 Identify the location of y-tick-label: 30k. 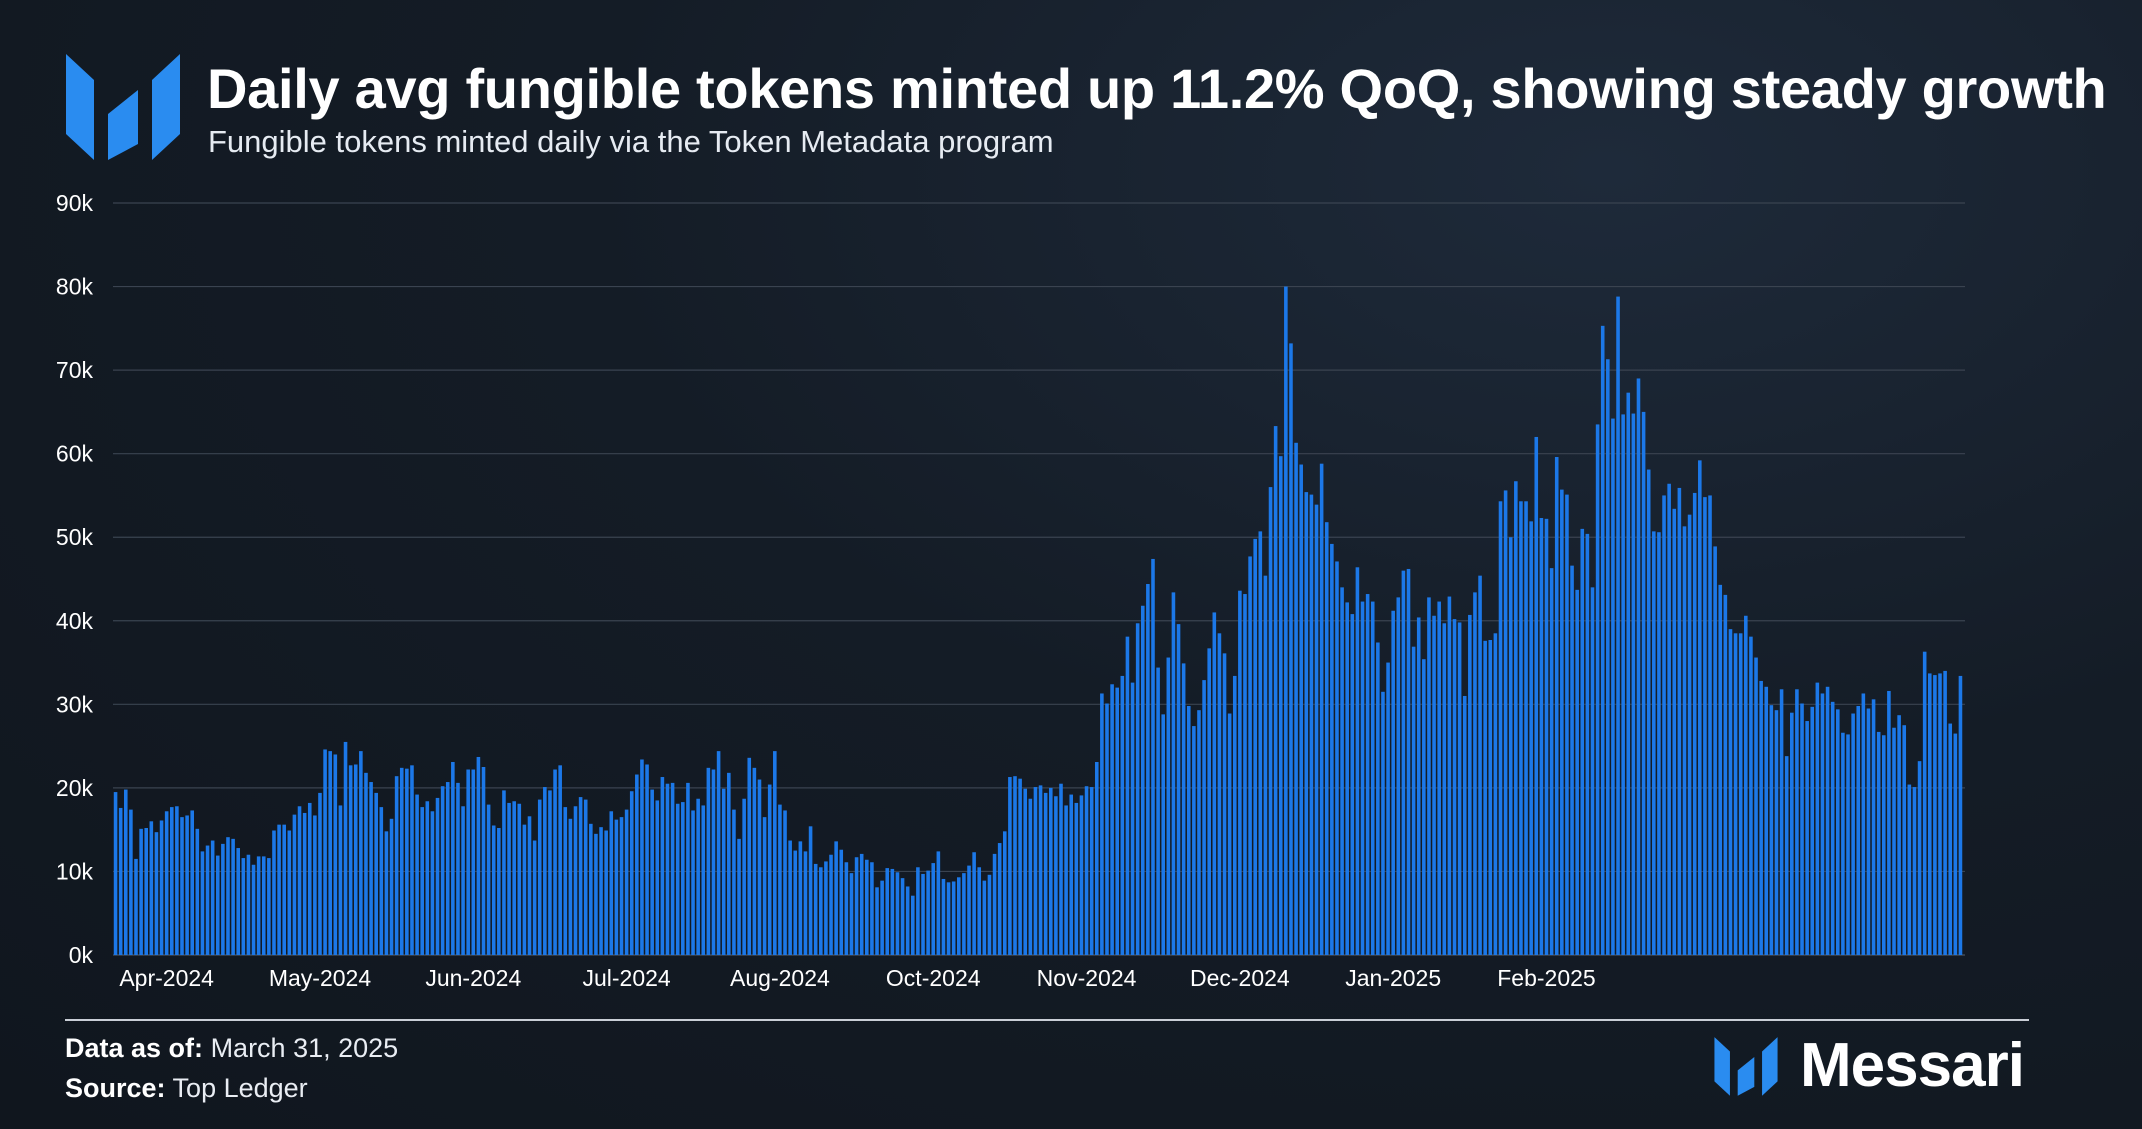
(75, 704).